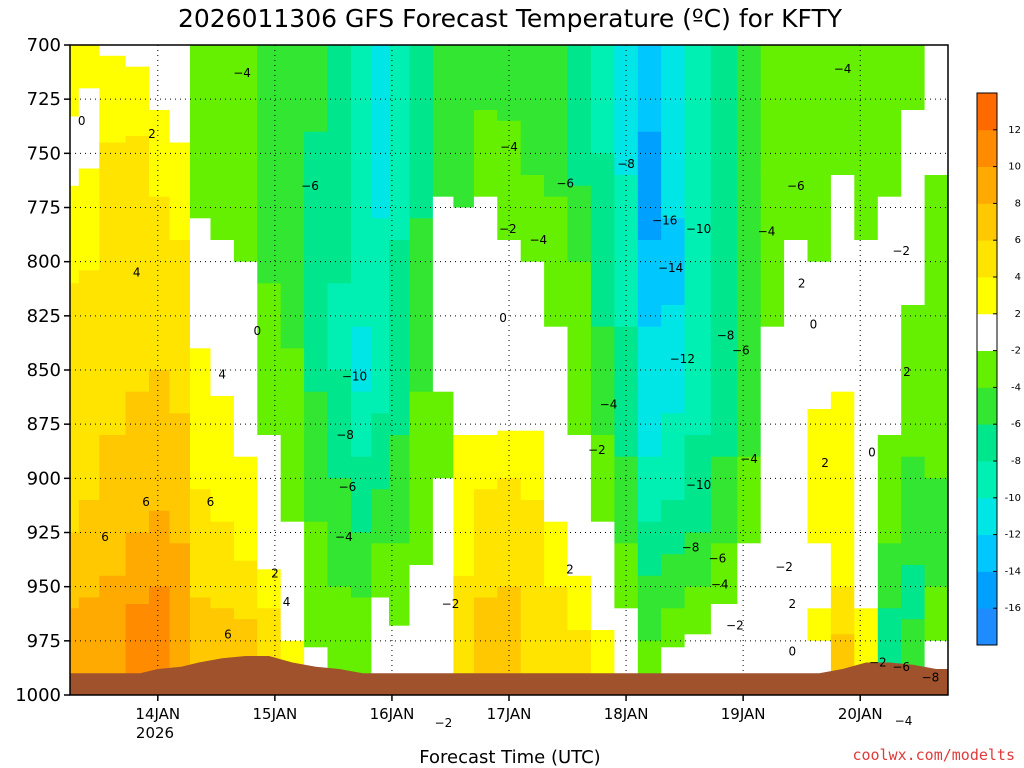  What do you see at coordinates (1016, 351) in the screenshot?
I see `colorbar-label: -2` at bounding box center [1016, 351].